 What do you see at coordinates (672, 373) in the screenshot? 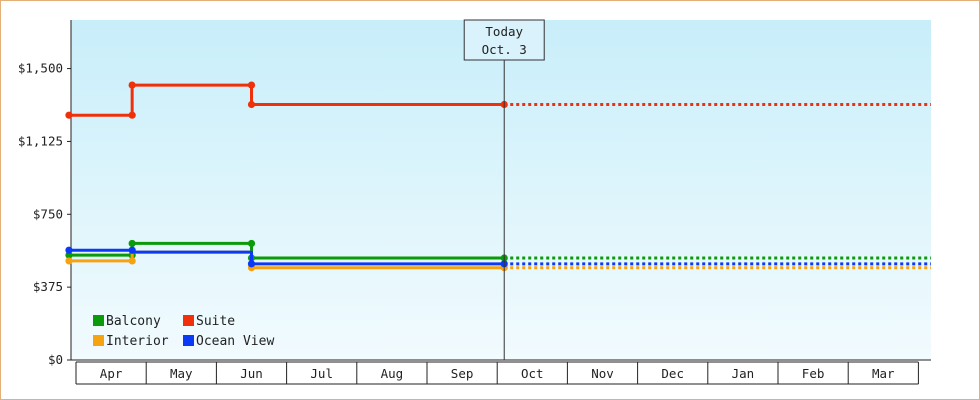
I see `x-tick-label: Dec` at bounding box center [672, 373].